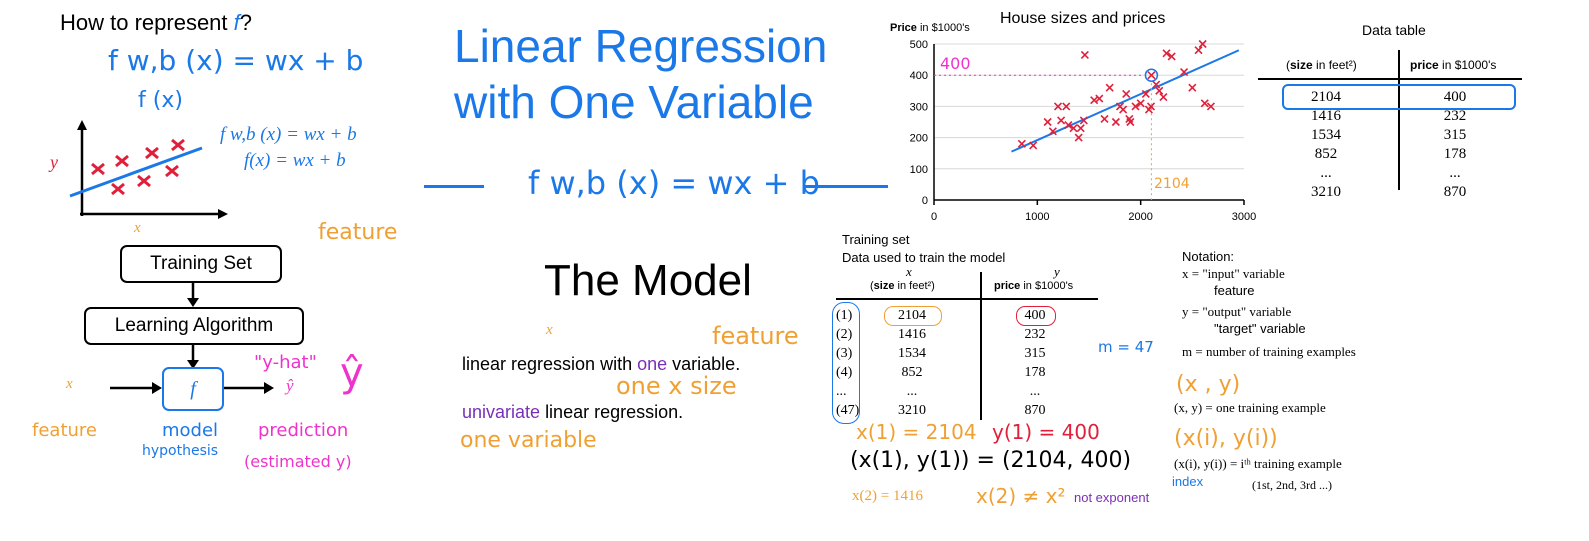 The image size is (1589, 541). Describe the element at coordinates (144, 22) in the screenshot. I see `question-text: How to represent` at that location.